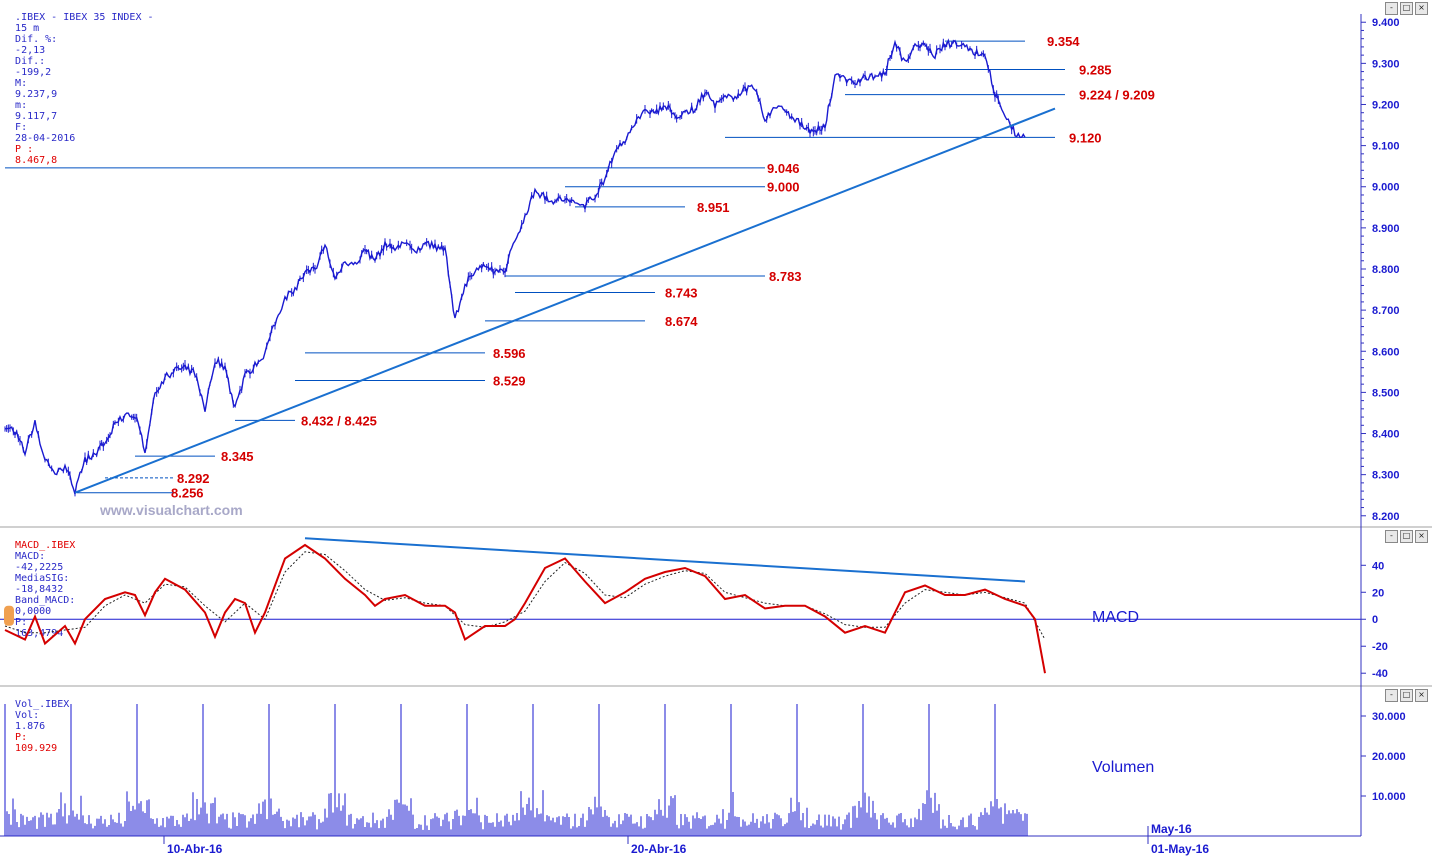 This screenshot has height=857, width=1432. Describe the element at coordinates (36, 116) in the screenshot. I see `min-value: 9.117,7` at that location.